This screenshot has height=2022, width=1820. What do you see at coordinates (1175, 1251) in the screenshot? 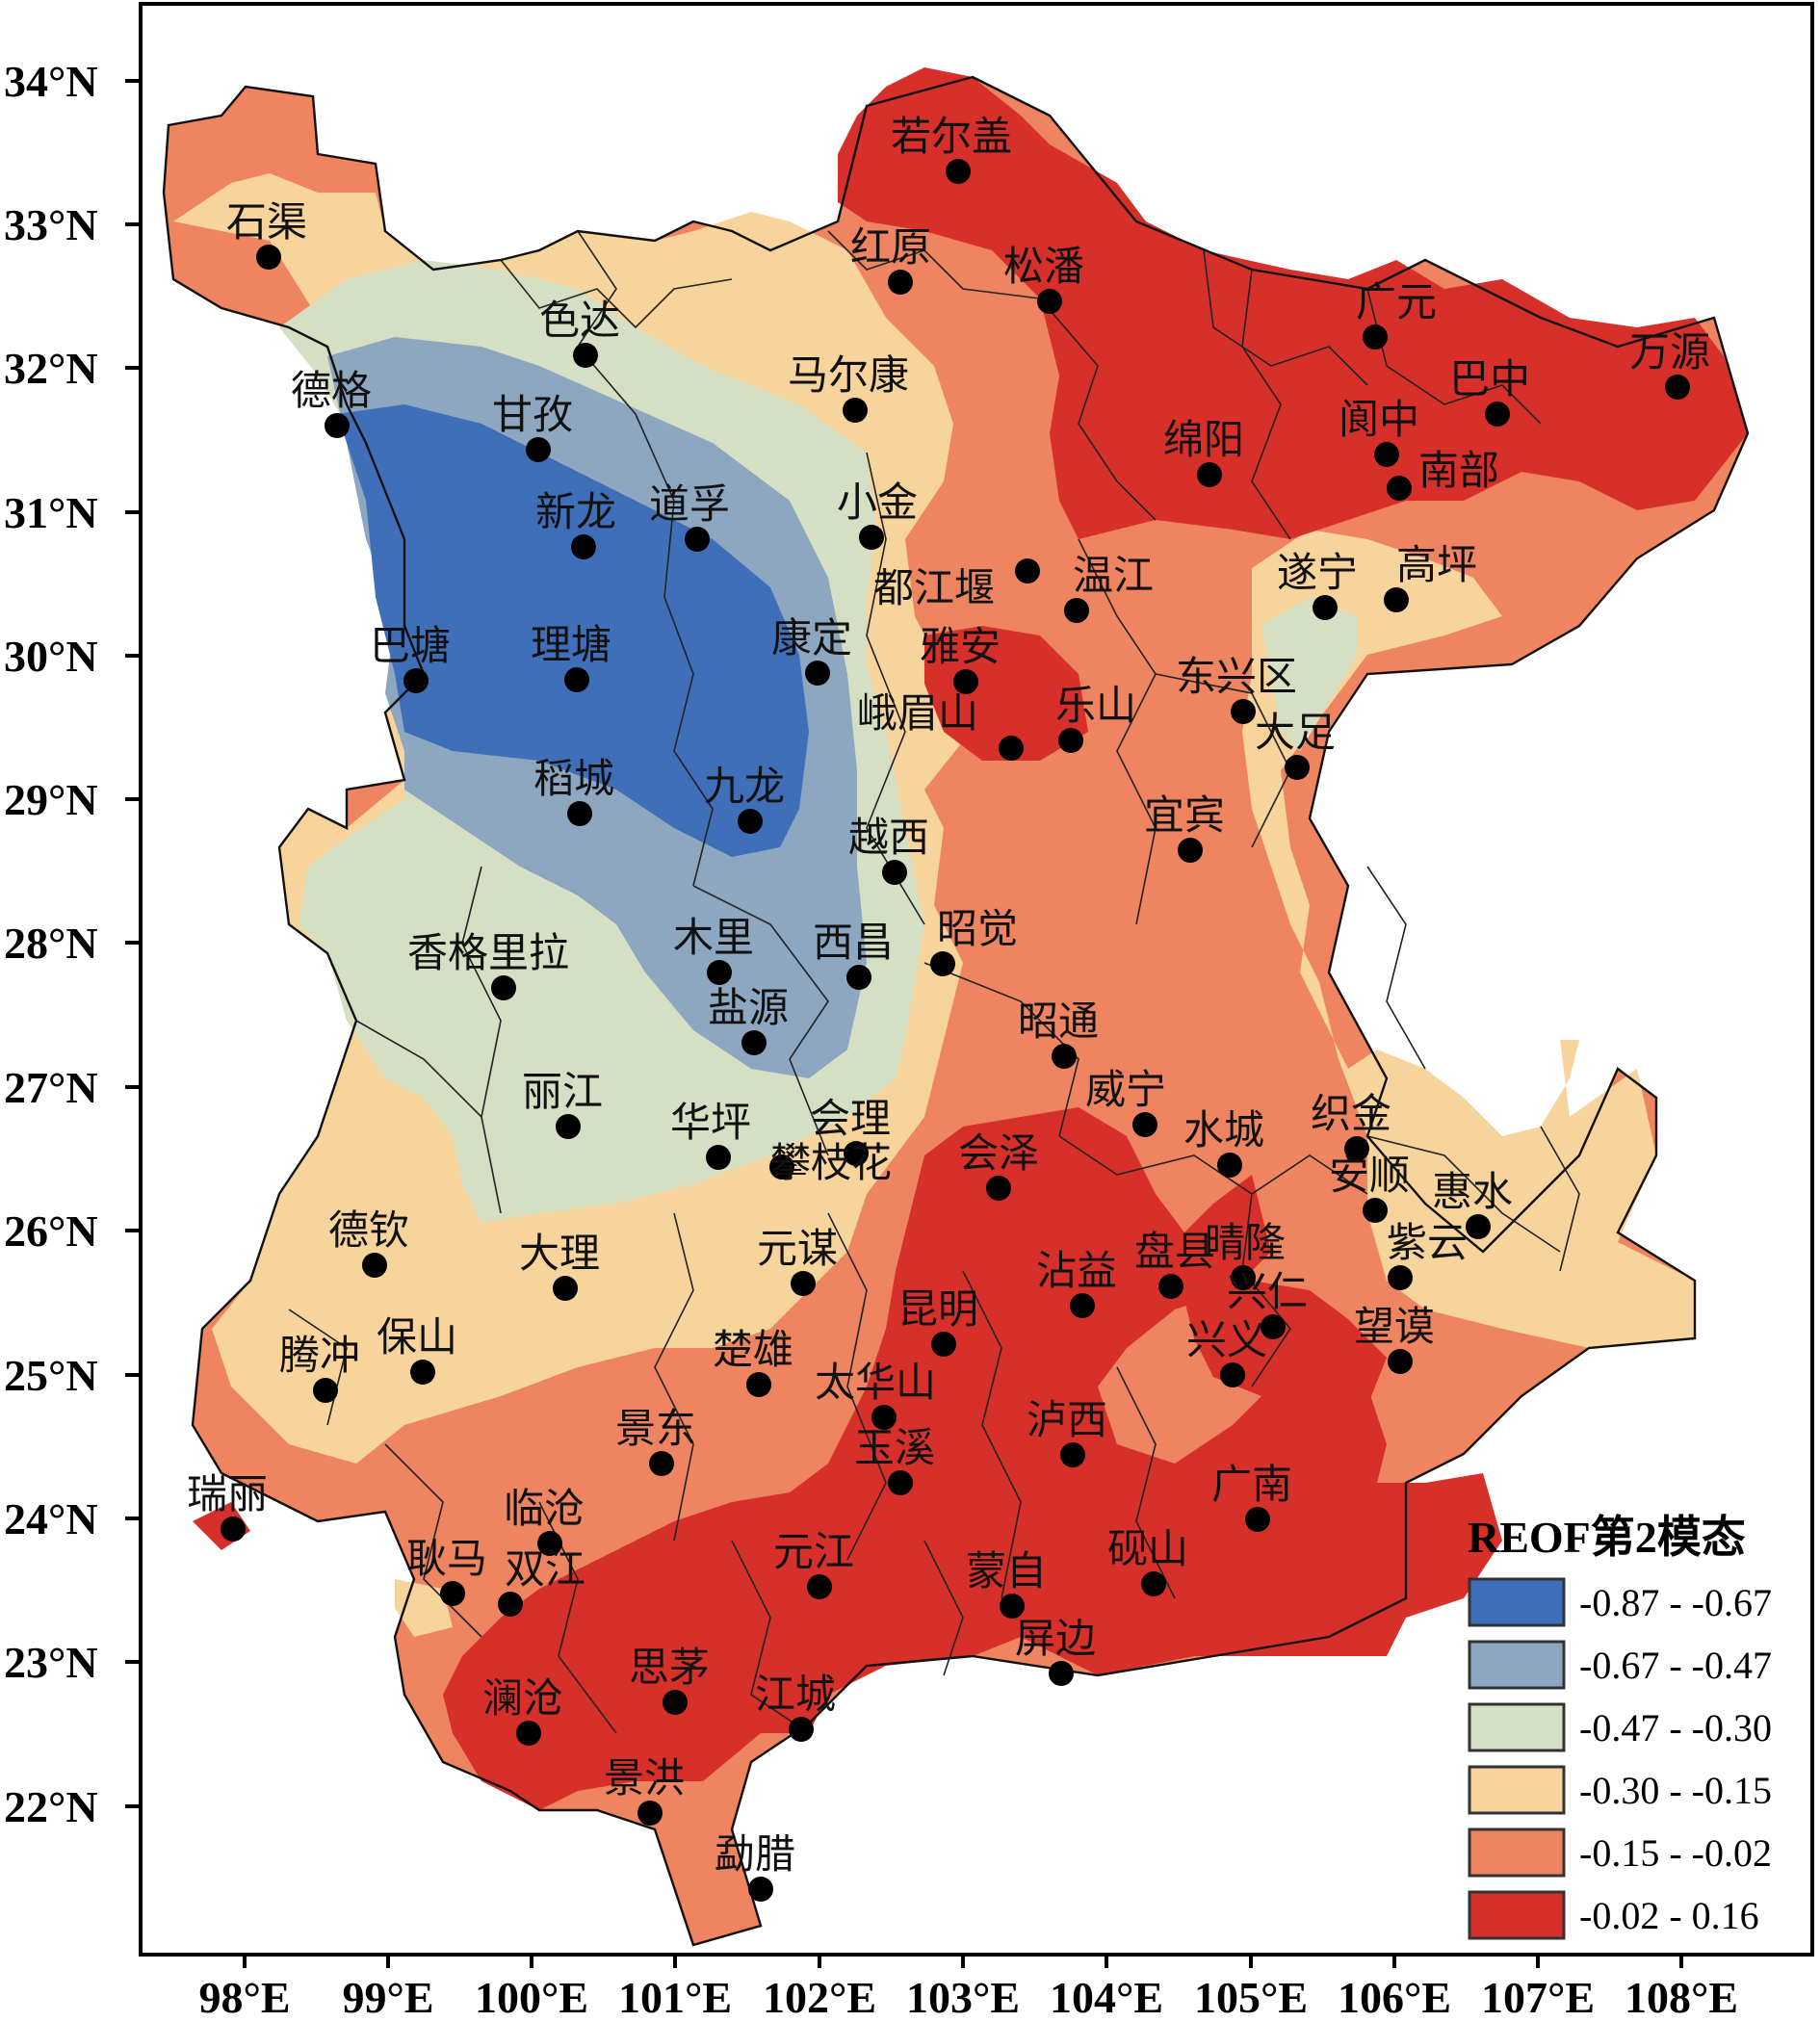
I see `station-label: 盘县` at bounding box center [1175, 1251].